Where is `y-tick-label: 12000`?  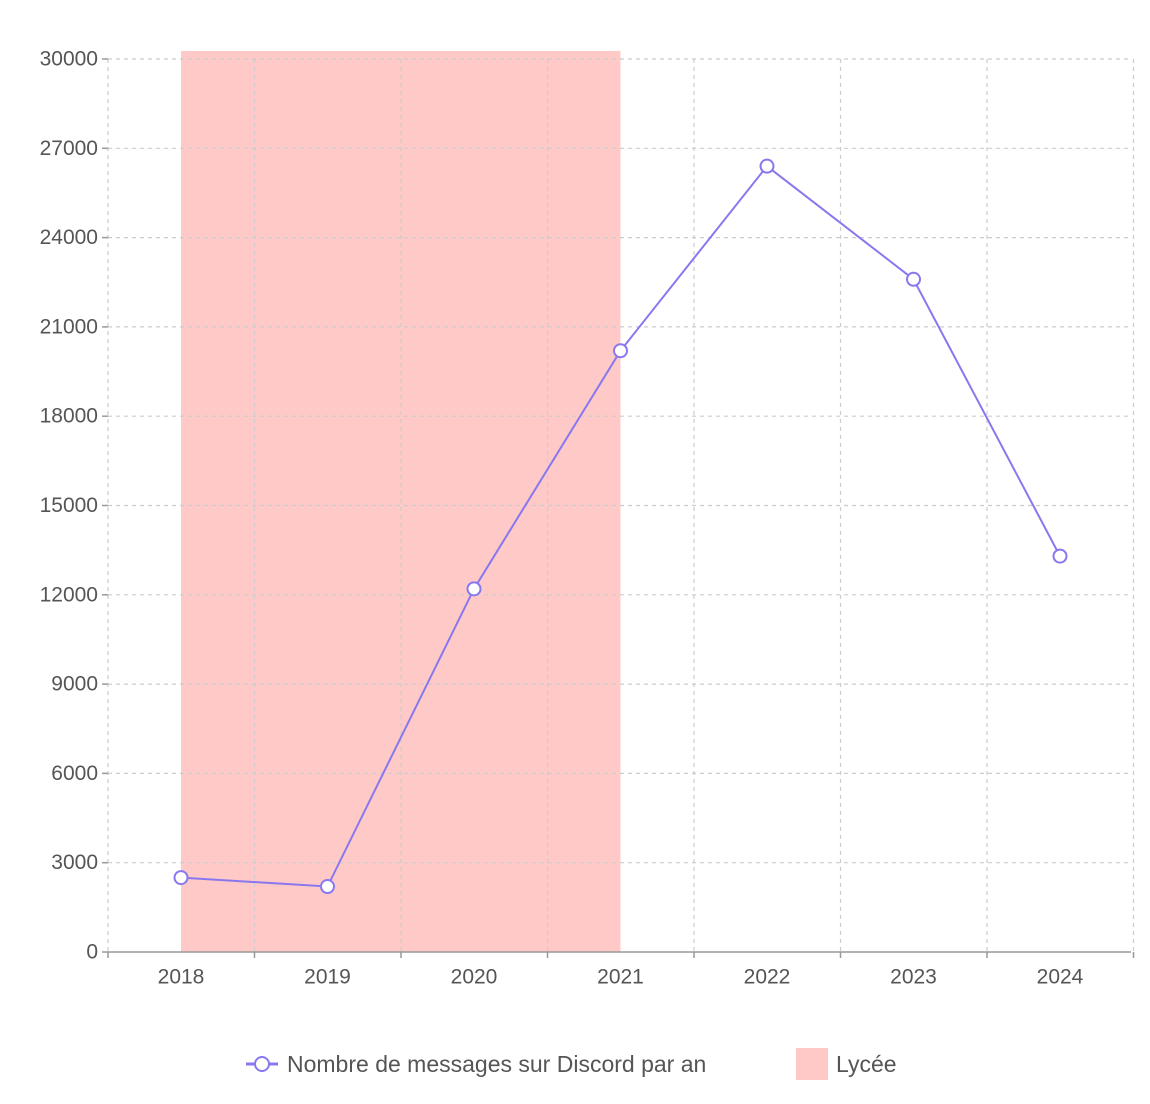 y-tick-label: 12000 is located at coordinates (69, 594).